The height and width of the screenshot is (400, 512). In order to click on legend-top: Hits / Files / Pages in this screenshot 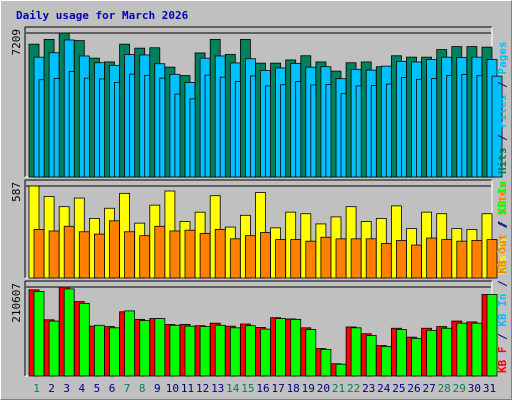, I will do `click(502, 108)`.